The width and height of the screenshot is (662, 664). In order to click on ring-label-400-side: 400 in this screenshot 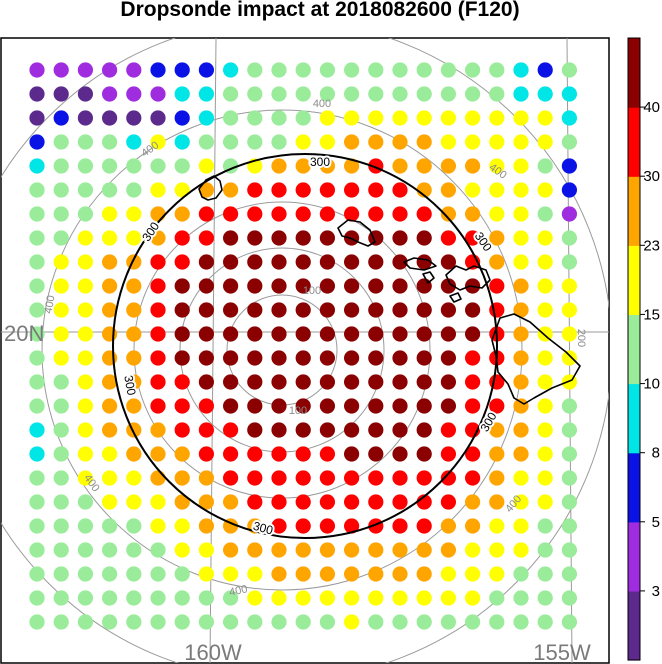, I will do `click(50, 304)`.